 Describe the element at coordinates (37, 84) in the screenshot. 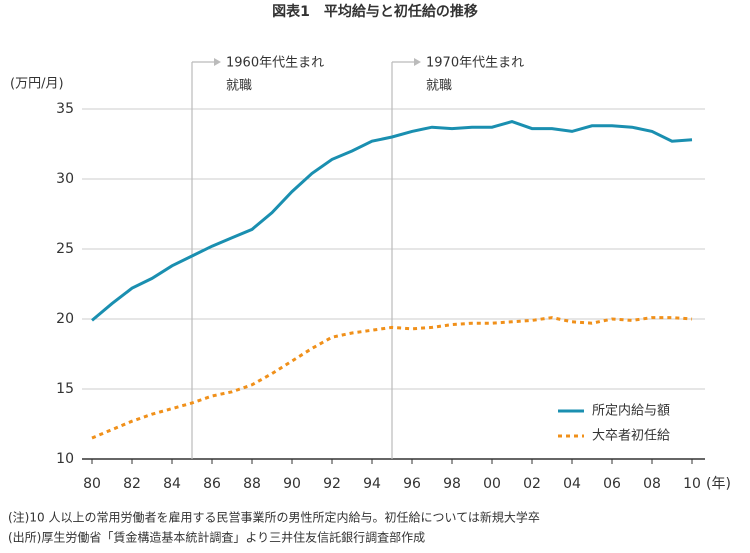

I see `y-axis-label: (万円/月)` at that location.